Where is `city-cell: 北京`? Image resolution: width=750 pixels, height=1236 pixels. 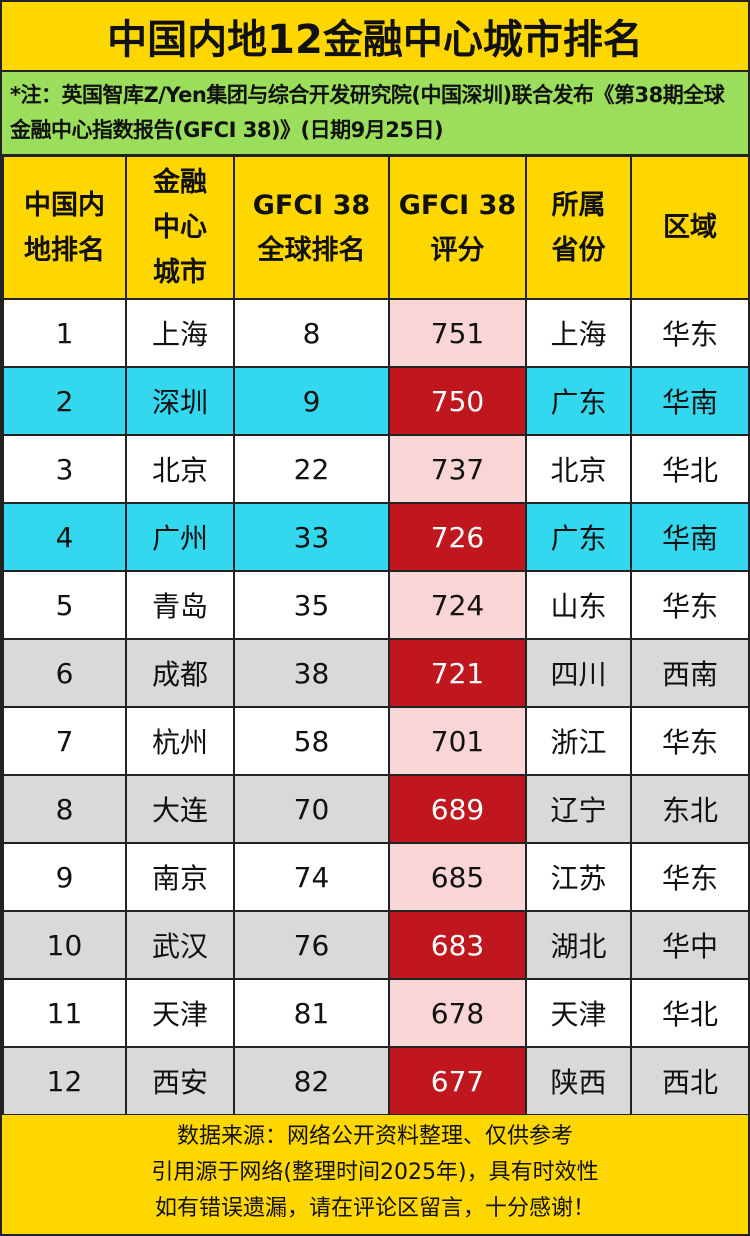 city-cell: 北京 is located at coordinates (180, 469).